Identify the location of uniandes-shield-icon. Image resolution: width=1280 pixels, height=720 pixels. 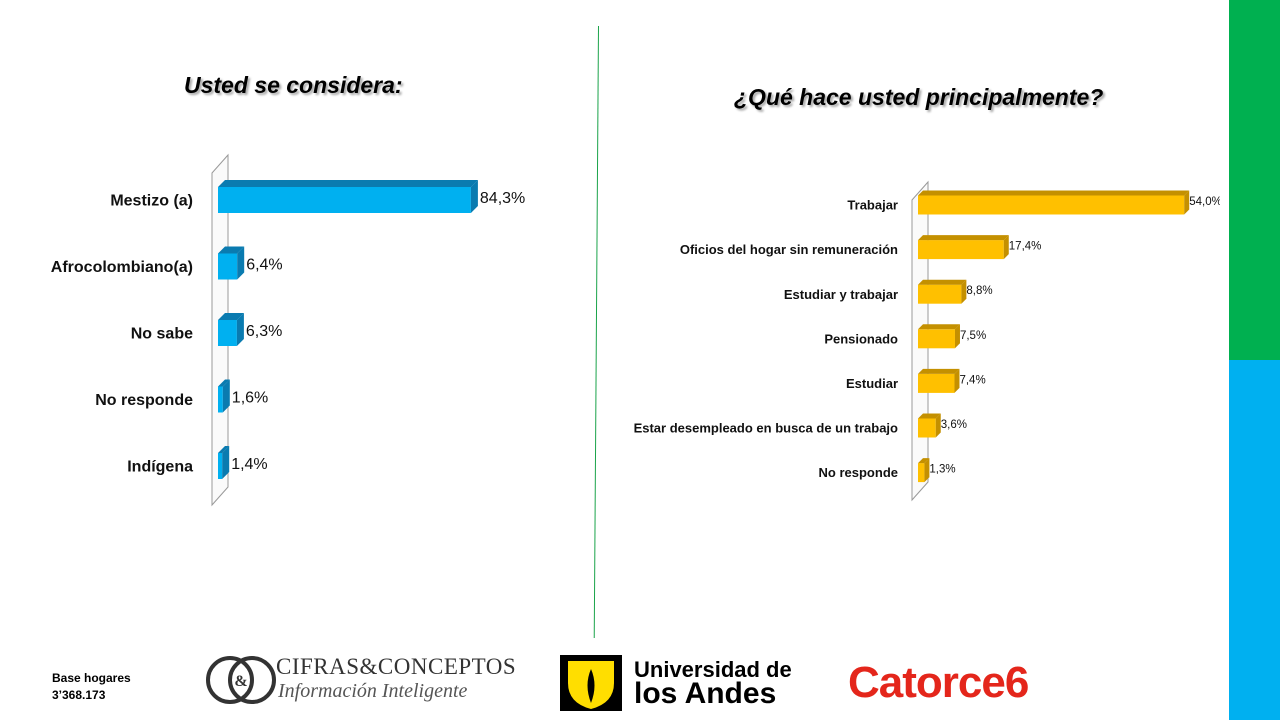
(591, 683).